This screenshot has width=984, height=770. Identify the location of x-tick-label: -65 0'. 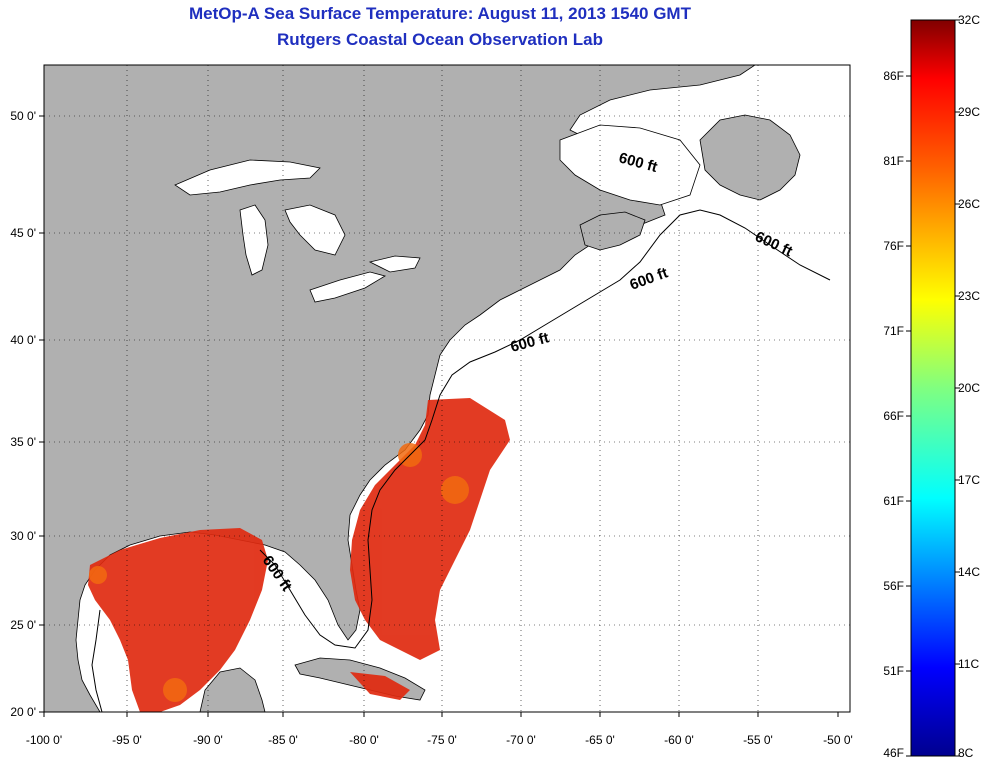
(600, 740).